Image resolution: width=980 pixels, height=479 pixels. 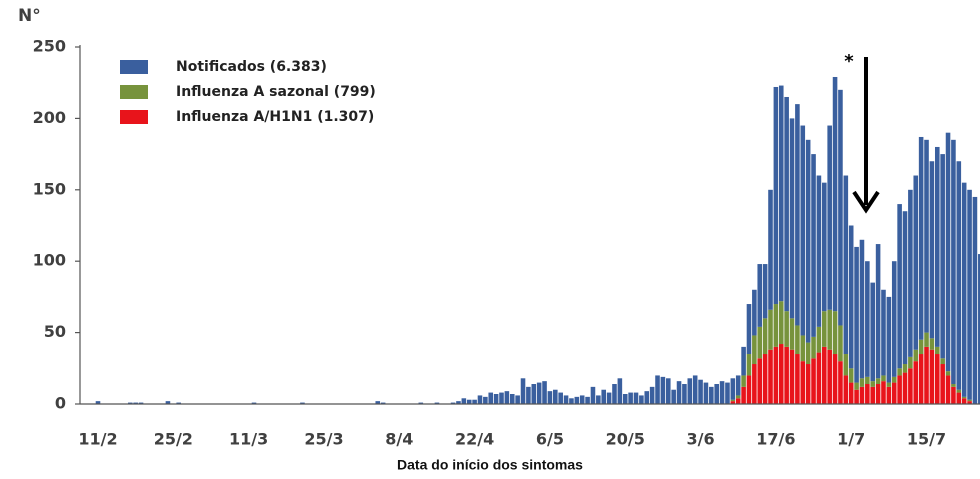 What do you see at coordinates (276, 92) in the screenshot?
I see `legend-label: Influenza A sazonal (799)` at bounding box center [276, 92].